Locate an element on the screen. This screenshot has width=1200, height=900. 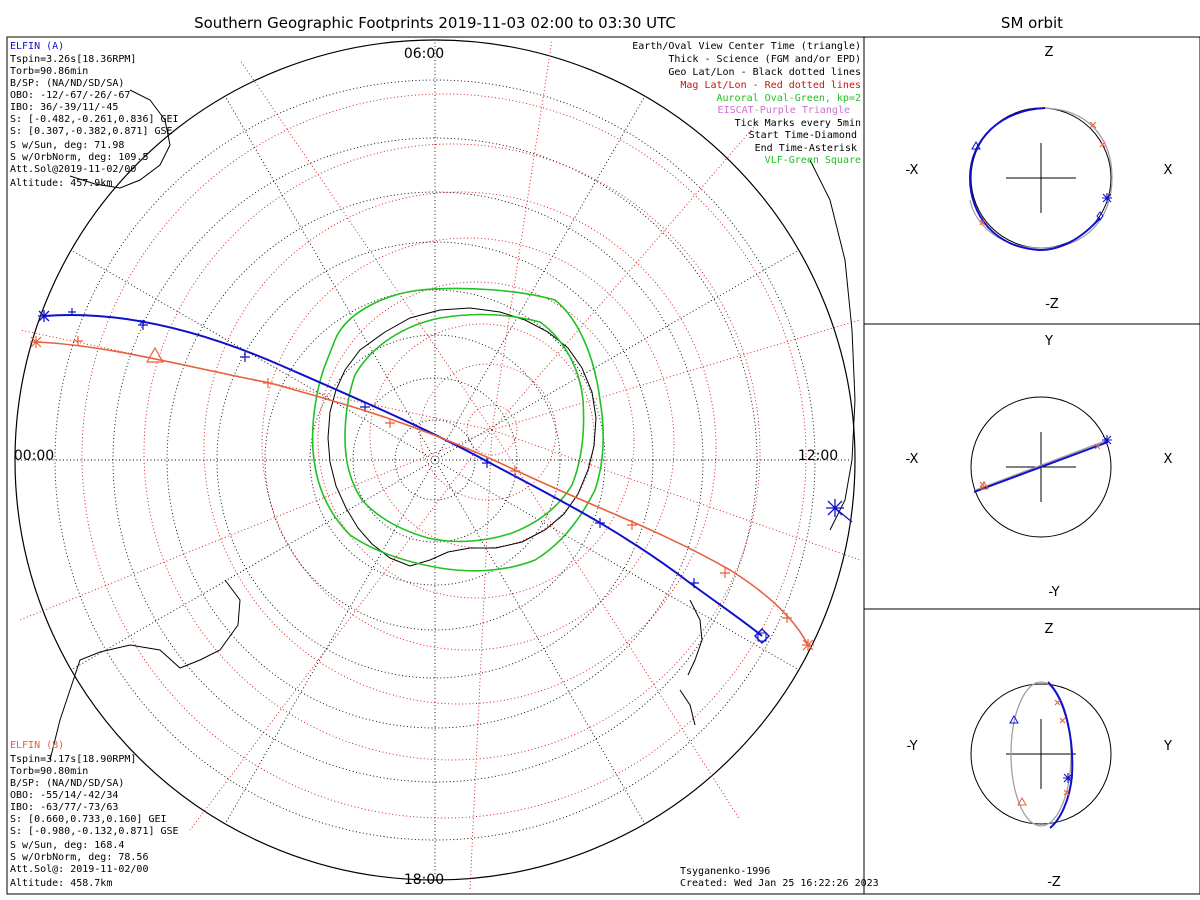
legend-entry: VLF-Green Square is located at coordinates (813, 160).